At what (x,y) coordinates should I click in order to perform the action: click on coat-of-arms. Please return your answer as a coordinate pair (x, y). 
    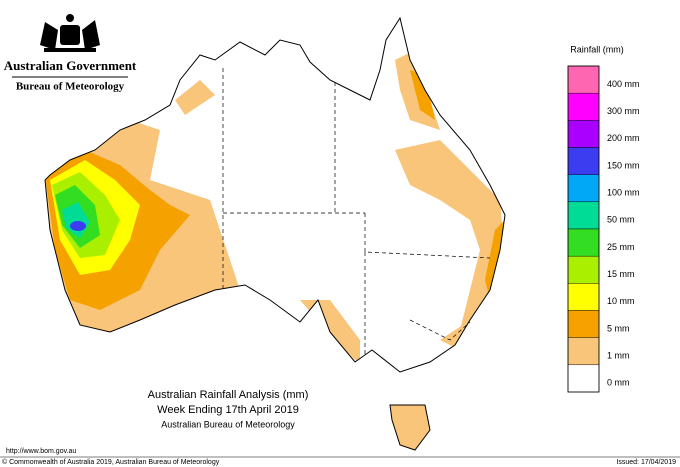
    Looking at the image, I should click on (70, 33).